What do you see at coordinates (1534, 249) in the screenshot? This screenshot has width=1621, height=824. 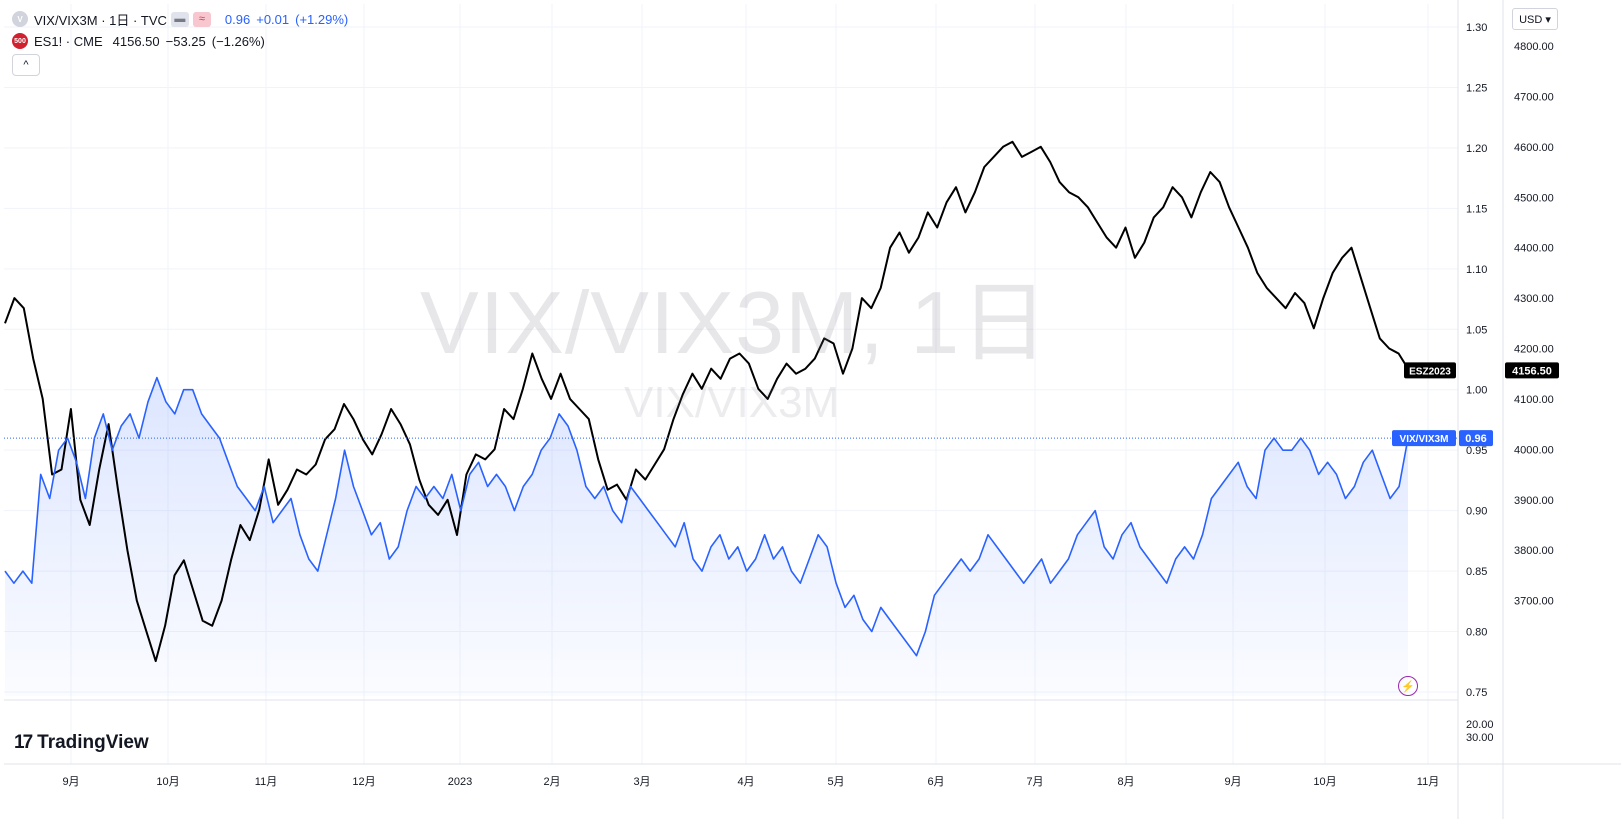 I see `price-tick-label-4: 4400.00` at bounding box center [1534, 249].